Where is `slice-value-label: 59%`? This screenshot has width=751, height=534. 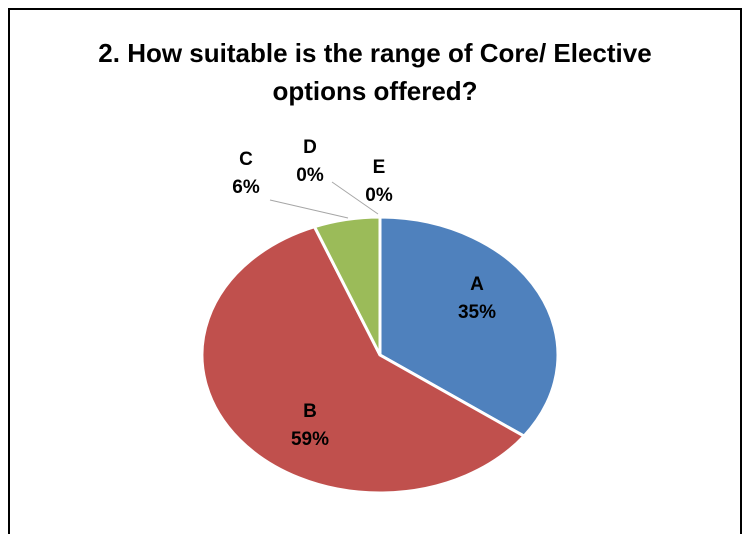 slice-value-label: 59% is located at coordinates (310, 439).